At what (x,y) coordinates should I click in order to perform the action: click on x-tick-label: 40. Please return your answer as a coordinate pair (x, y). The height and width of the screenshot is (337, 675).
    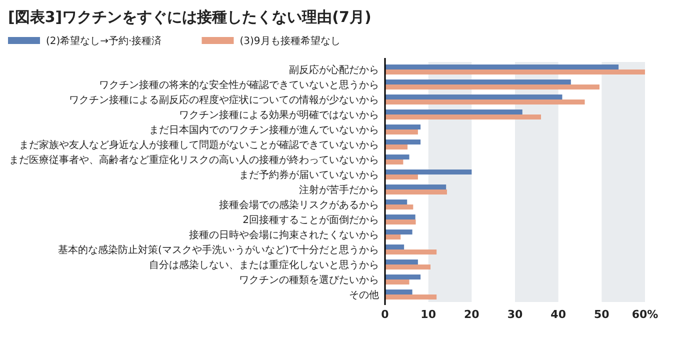
    Looking at the image, I should click on (558, 314).